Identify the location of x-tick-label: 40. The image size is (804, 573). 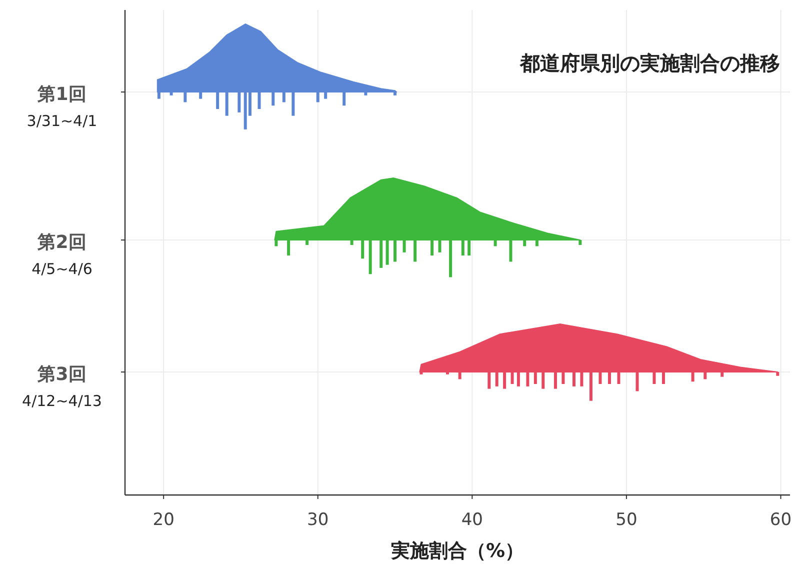
(472, 520).